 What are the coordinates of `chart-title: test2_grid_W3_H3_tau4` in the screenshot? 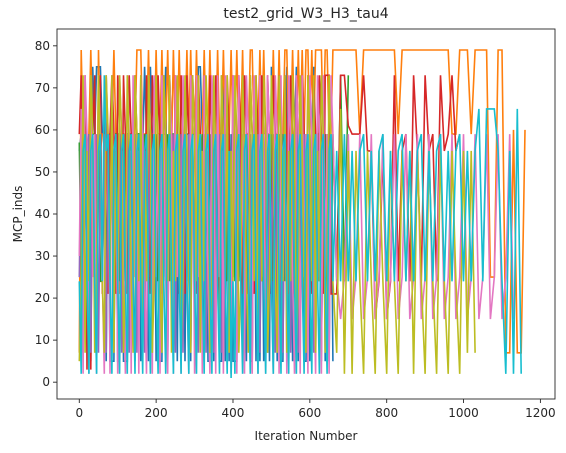 It's located at (305, 14).